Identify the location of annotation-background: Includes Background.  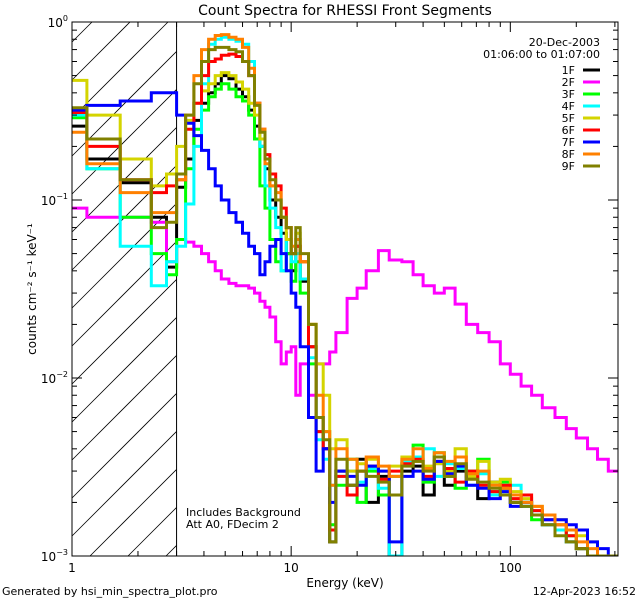
(243, 512).